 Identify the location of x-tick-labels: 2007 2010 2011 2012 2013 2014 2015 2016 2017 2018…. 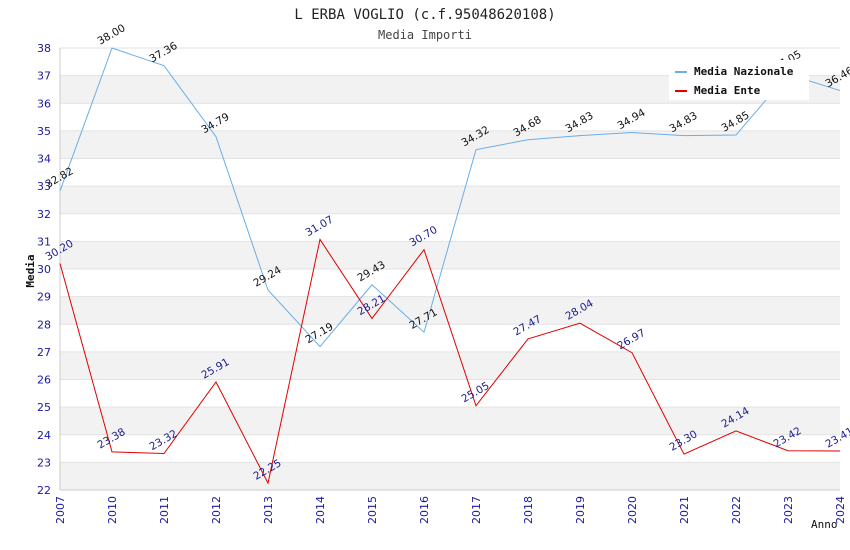
(450, 510).